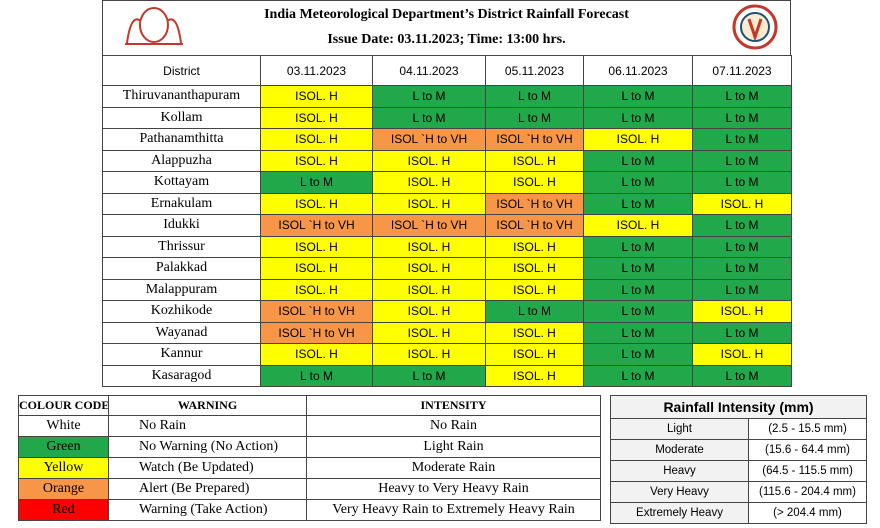 This screenshot has width=880, height=528. What do you see at coordinates (453, 468) in the screenshot?
I see `intensity: Moderate Rain` at bounding box center [453, 468].